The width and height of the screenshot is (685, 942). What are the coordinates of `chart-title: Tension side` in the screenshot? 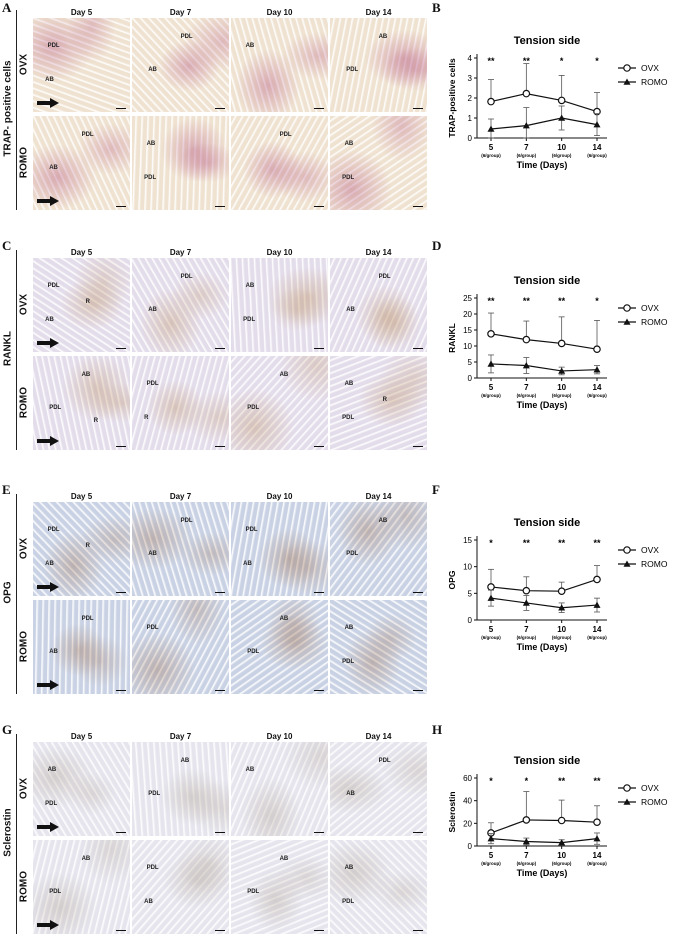 It's located at (547, 41).